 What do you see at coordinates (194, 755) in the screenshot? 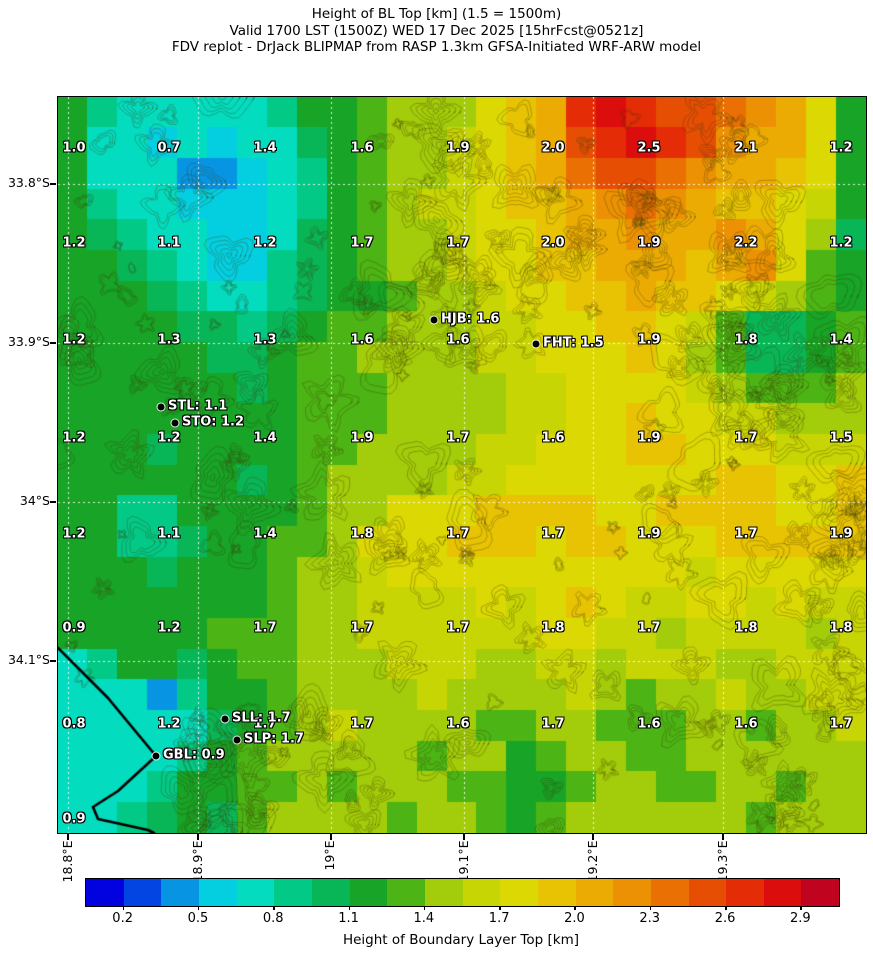
I see `station-label: GBL: 0.9` at bounding box center [194, 755].